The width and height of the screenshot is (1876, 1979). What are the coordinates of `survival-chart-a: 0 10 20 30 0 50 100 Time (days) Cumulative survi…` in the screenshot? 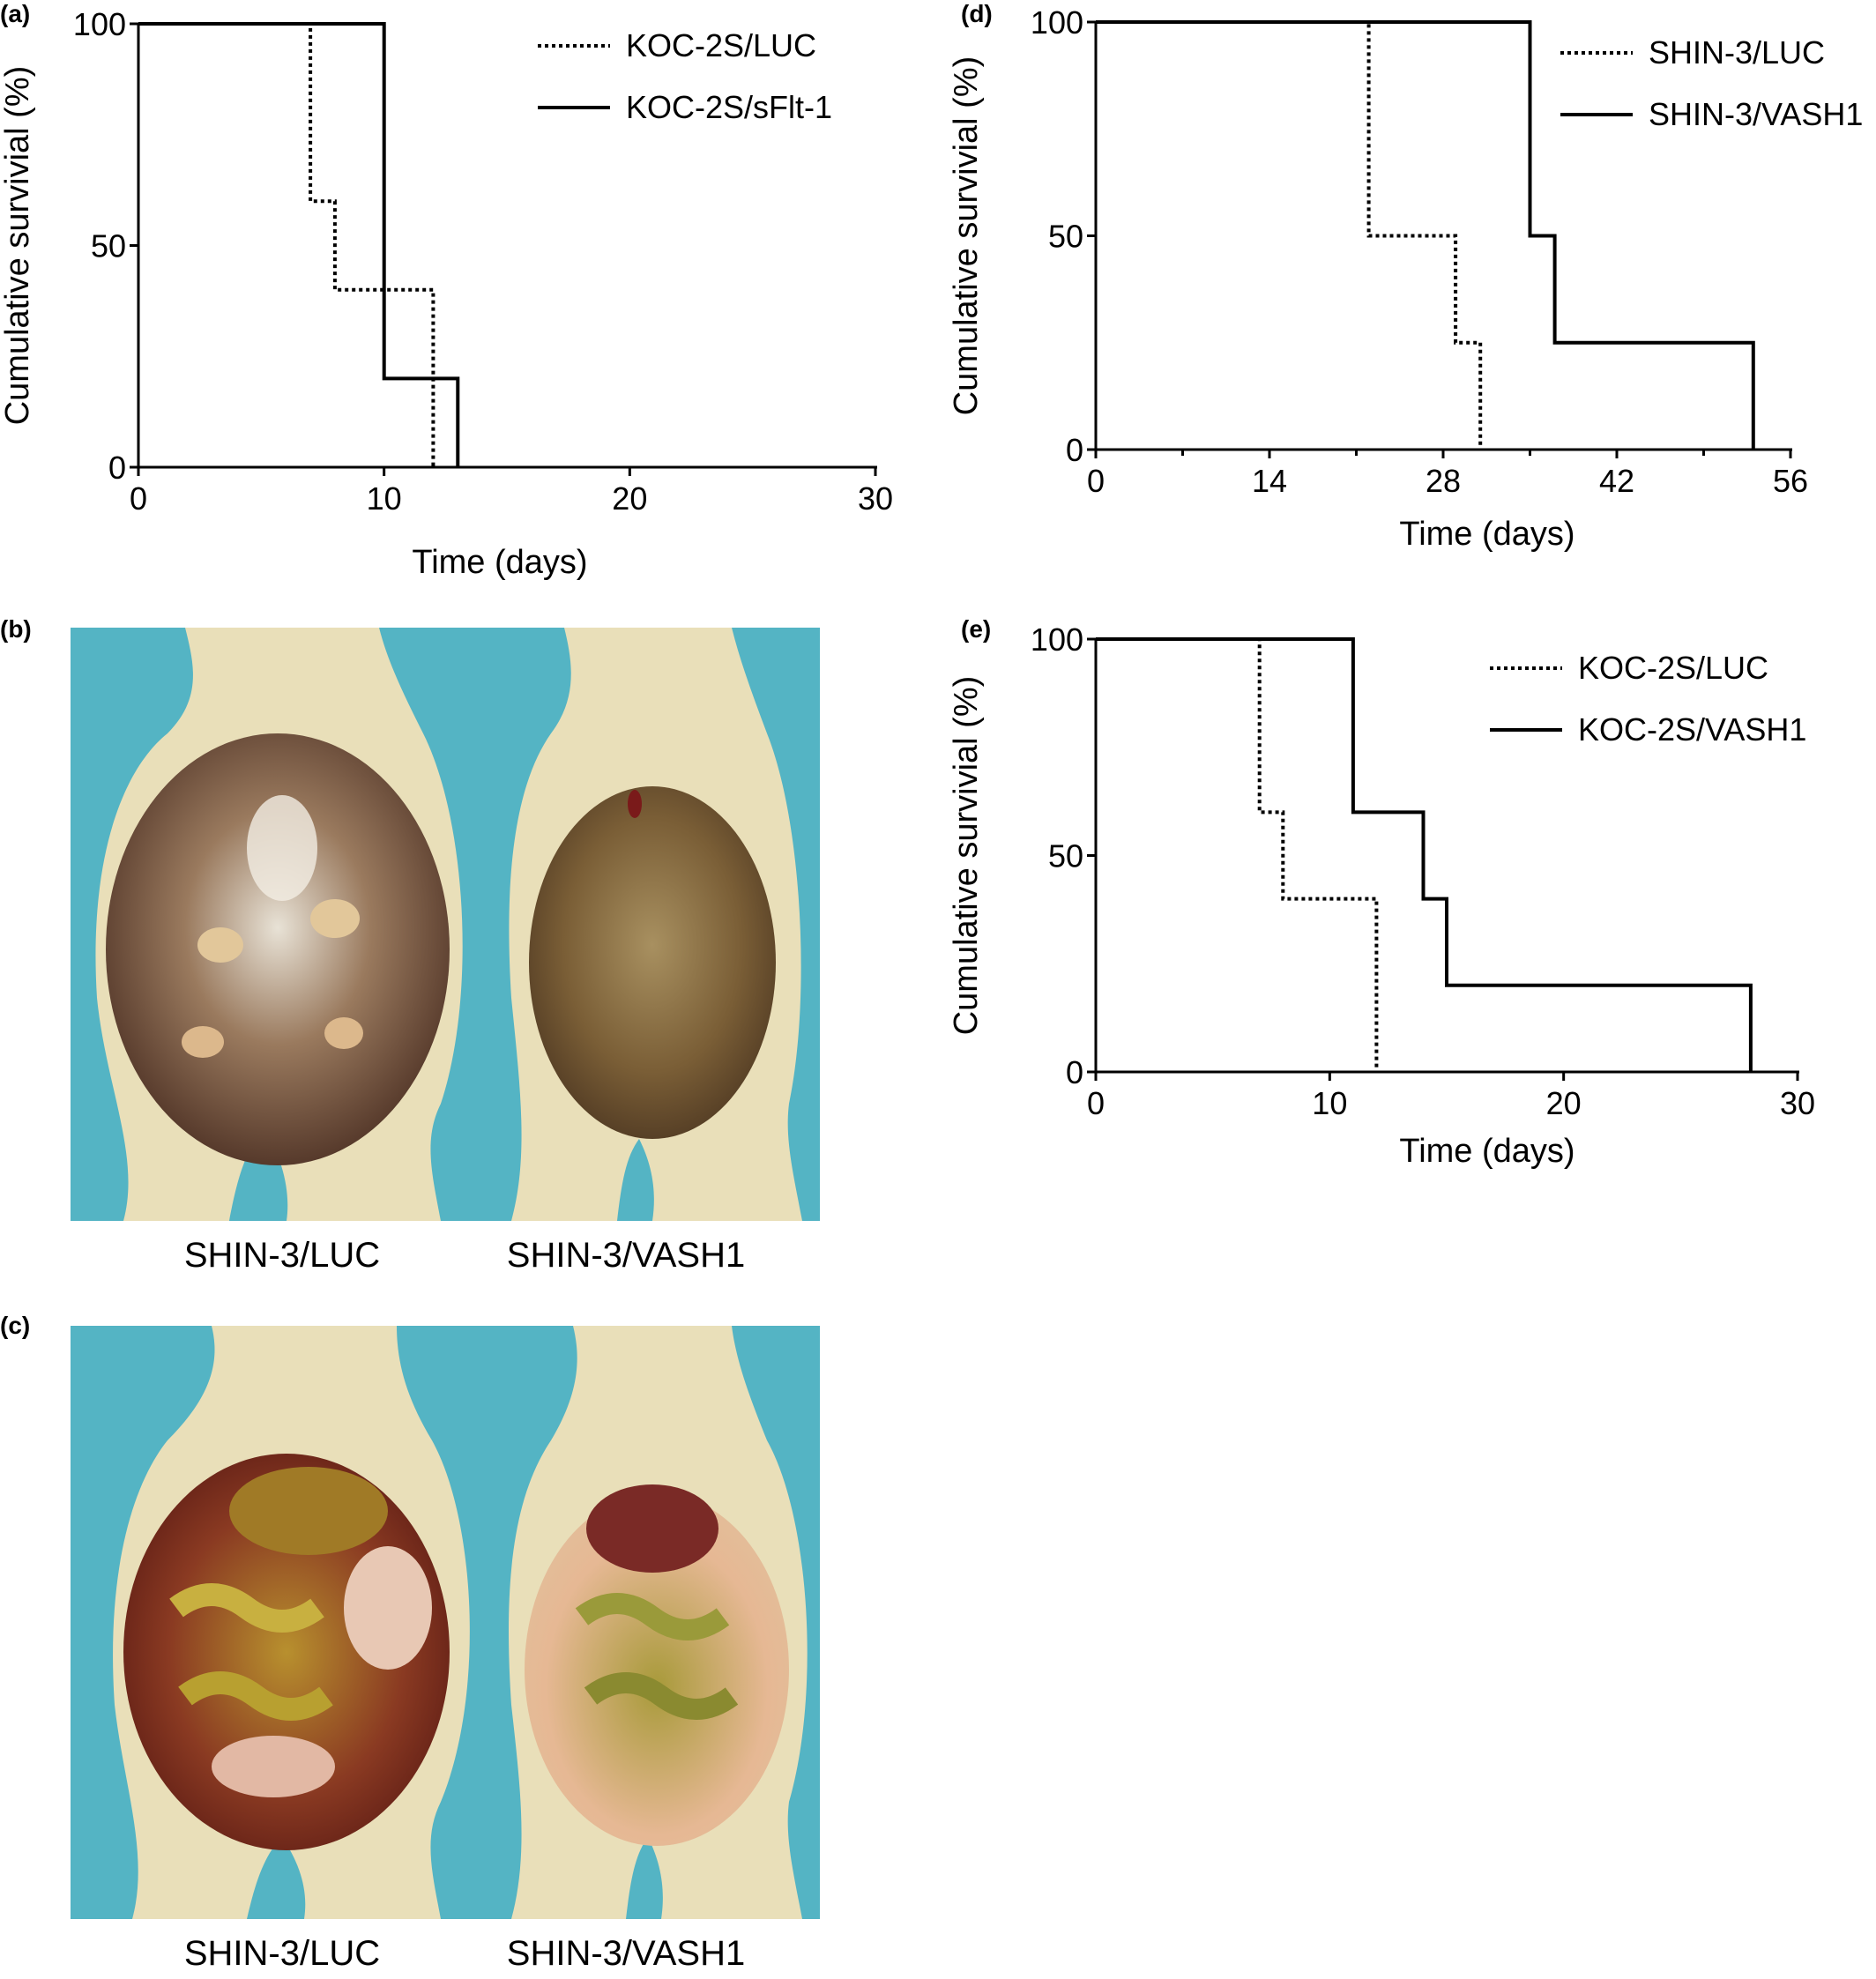 It's located at (446, 293).